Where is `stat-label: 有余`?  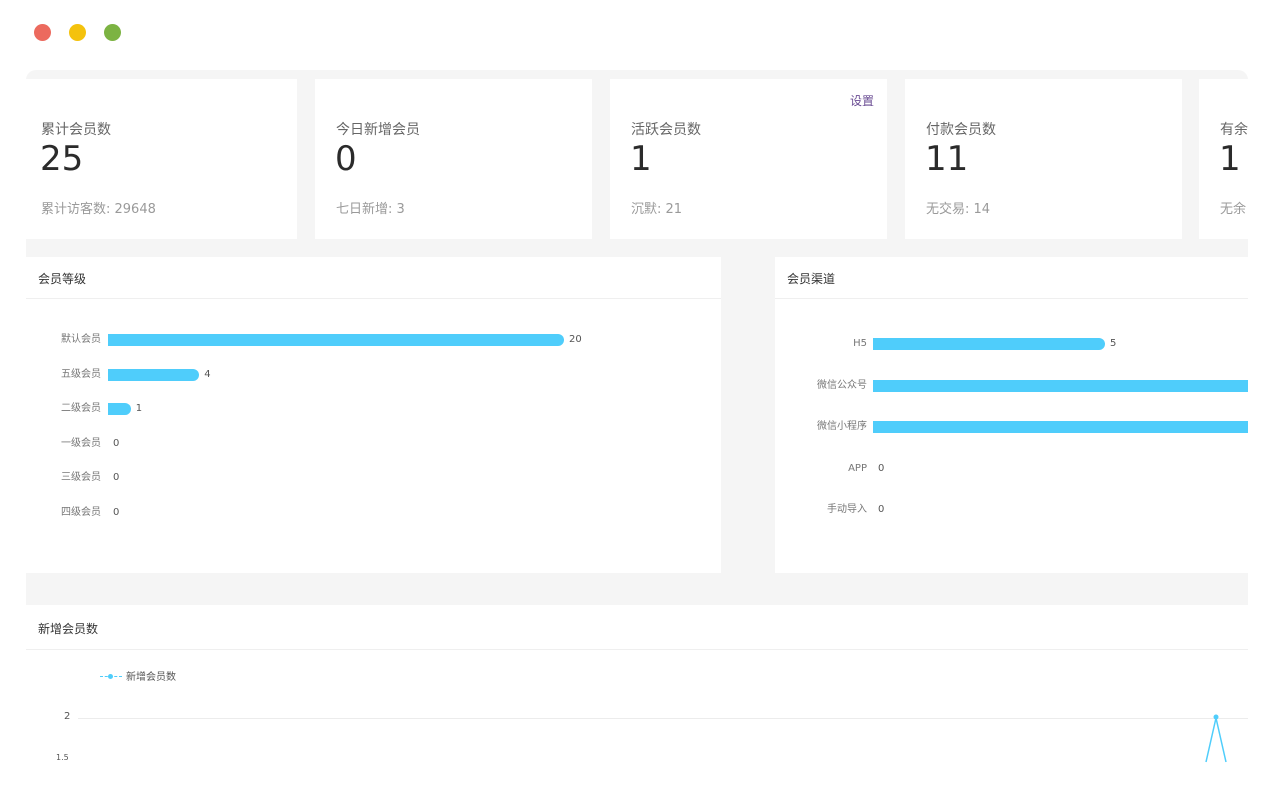 stat-label: 有余 is located at coordinates (1234, 130).